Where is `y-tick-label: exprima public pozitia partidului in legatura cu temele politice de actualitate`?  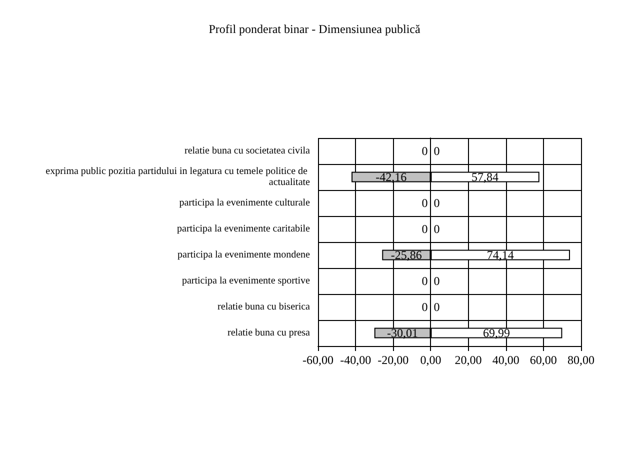 y-tick-label: exprima public pozitia partidului in legatura cu temele politice de actualitate is located at coordinates (178, 177).